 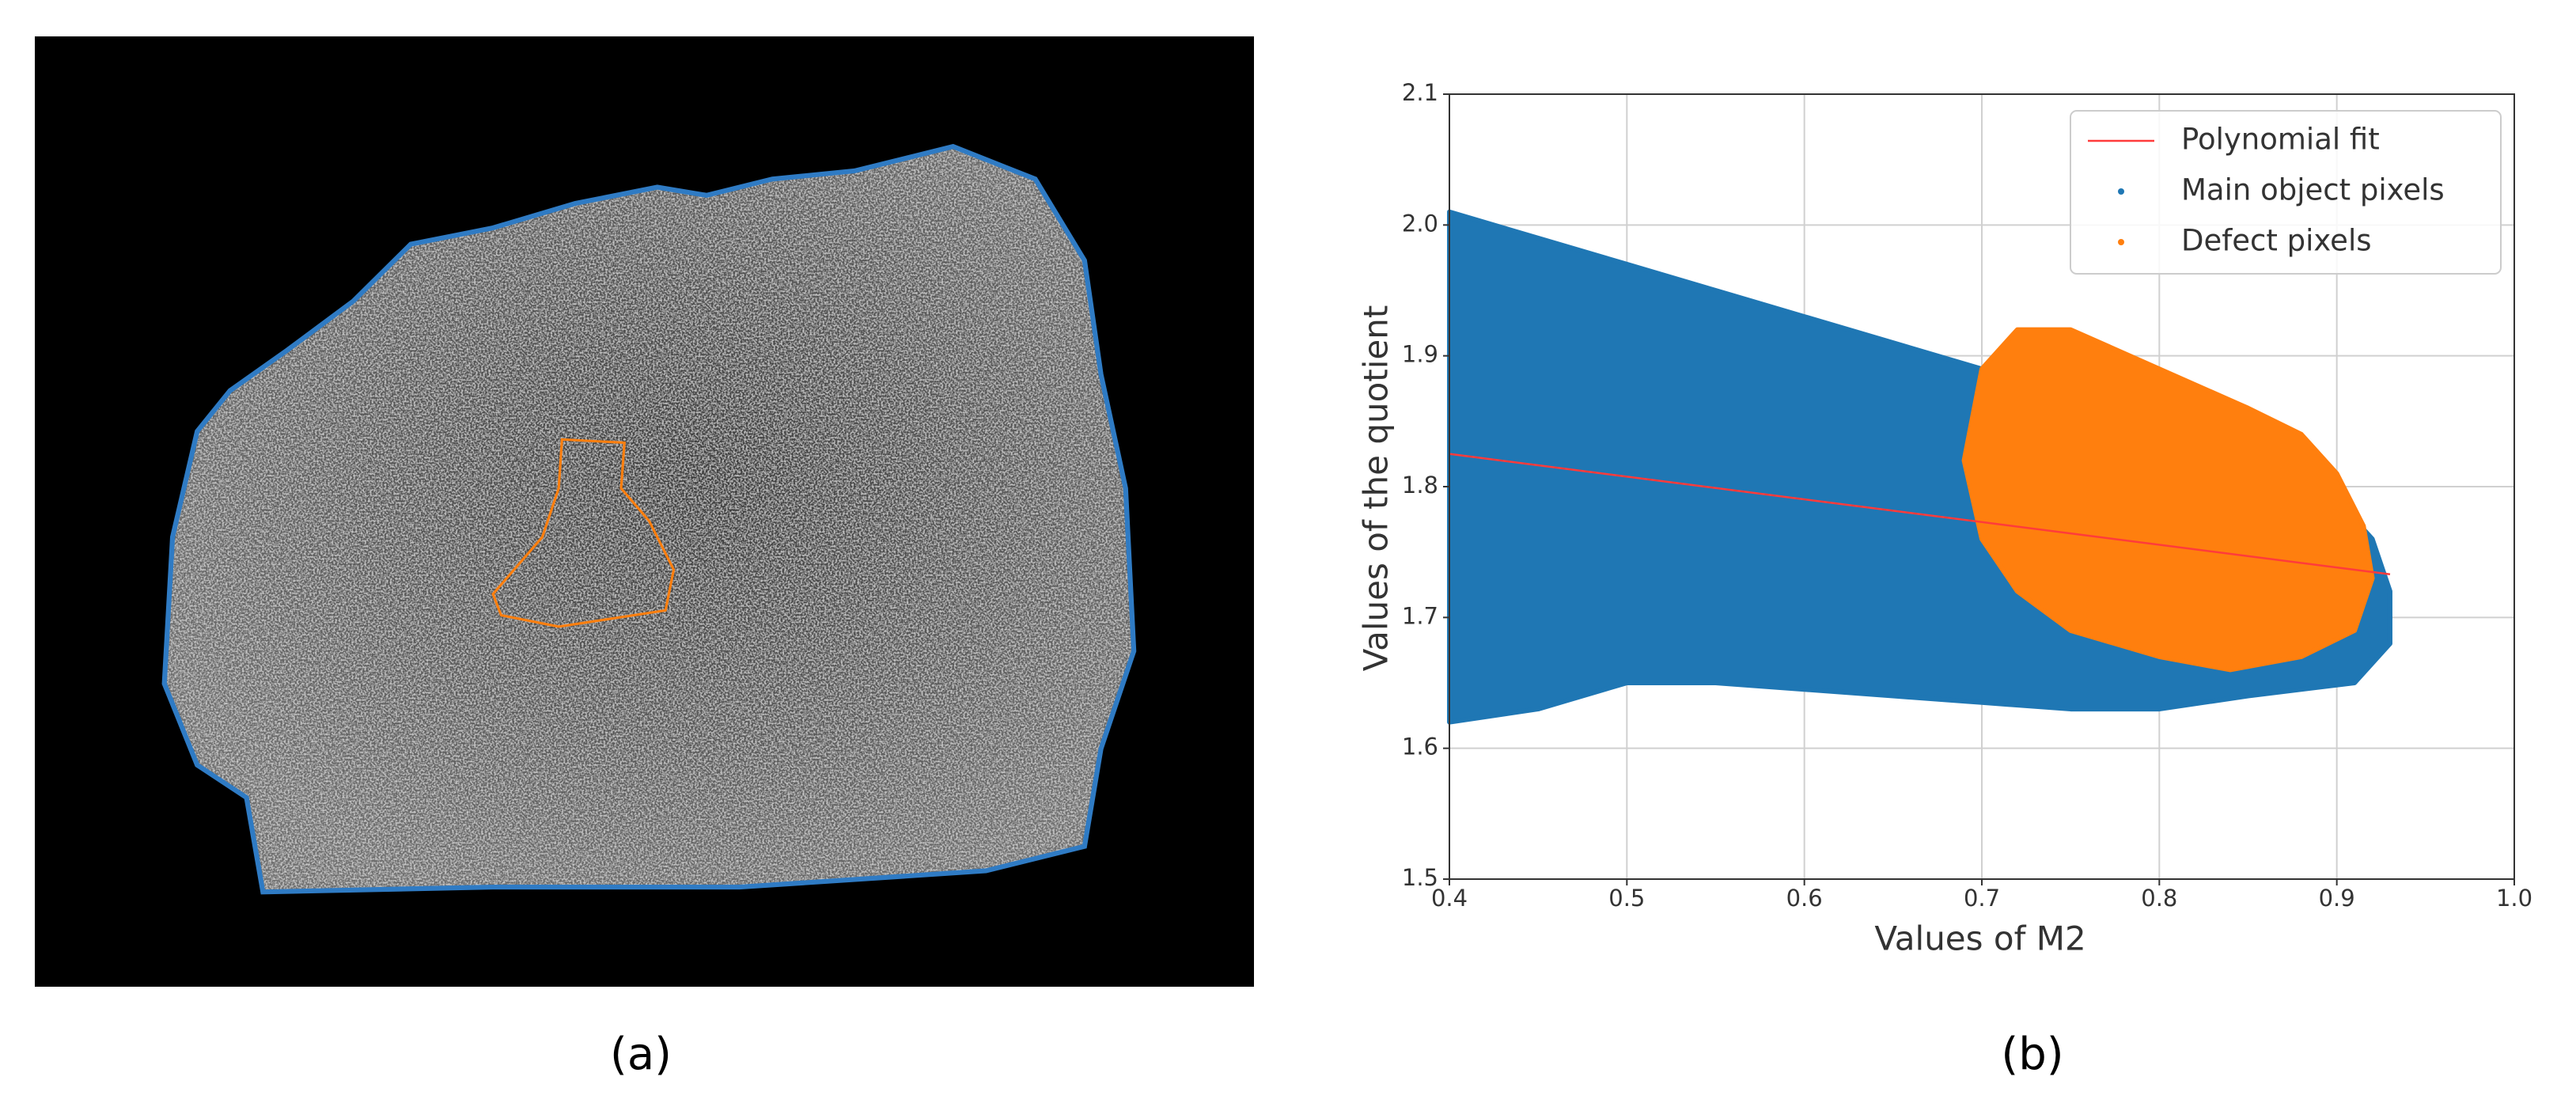 What do you see at coordinates (641, 1054) in the screenshot?
I see `panel-label: (a)` at bounding box center [641, 1054].